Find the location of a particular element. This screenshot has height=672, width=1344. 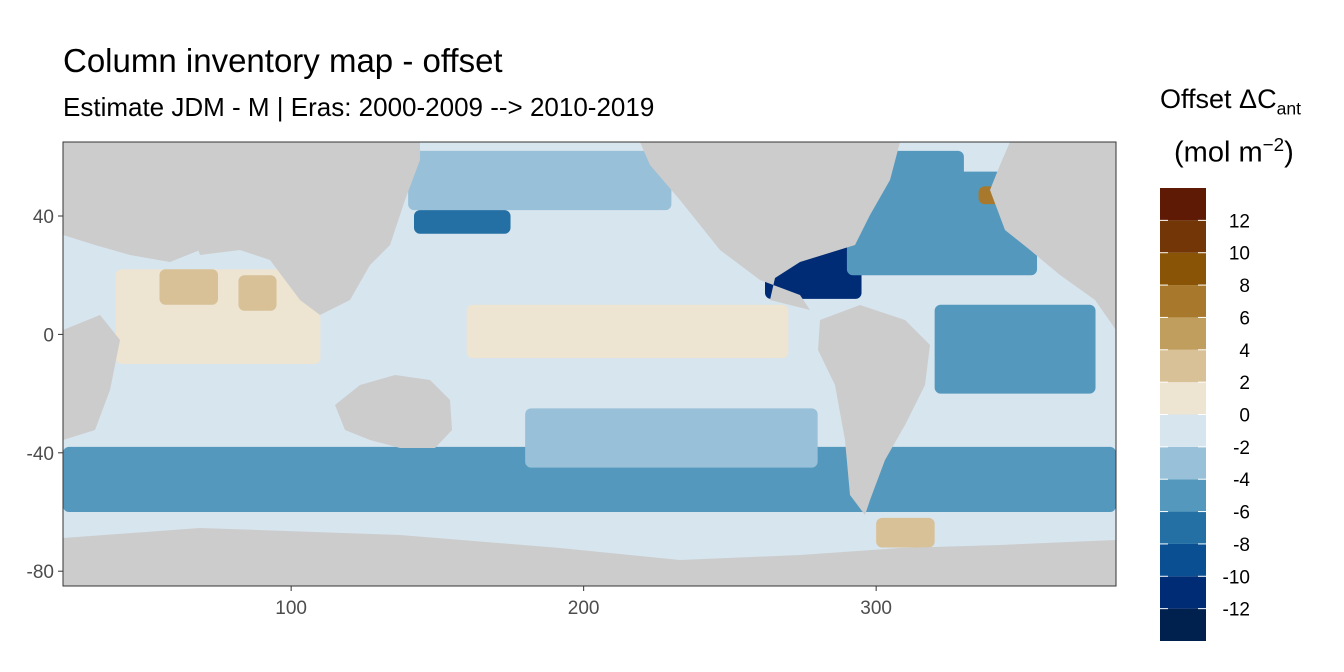

legend-title-line1: Offset ΔCant is located at coordinates (1230, 101).